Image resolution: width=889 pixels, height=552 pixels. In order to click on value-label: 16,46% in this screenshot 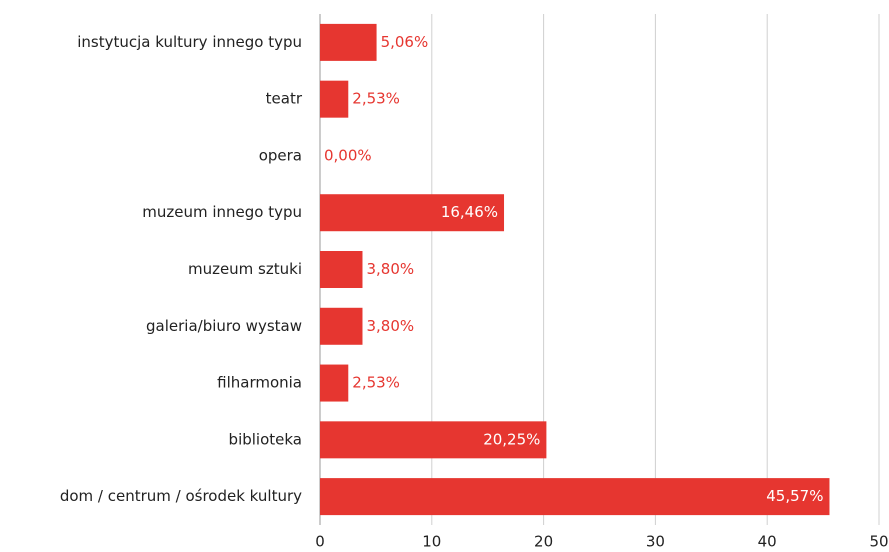, I will do `click(469, 212)`.